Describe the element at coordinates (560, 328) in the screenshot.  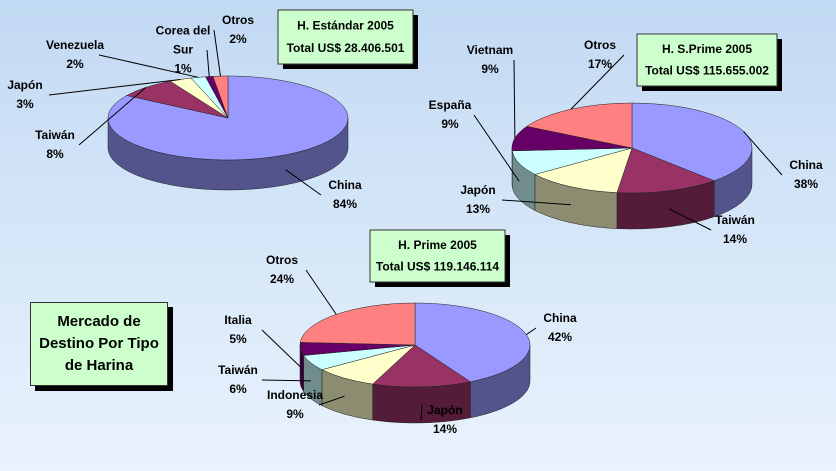
I see `slice-label: China 42%` at that location.